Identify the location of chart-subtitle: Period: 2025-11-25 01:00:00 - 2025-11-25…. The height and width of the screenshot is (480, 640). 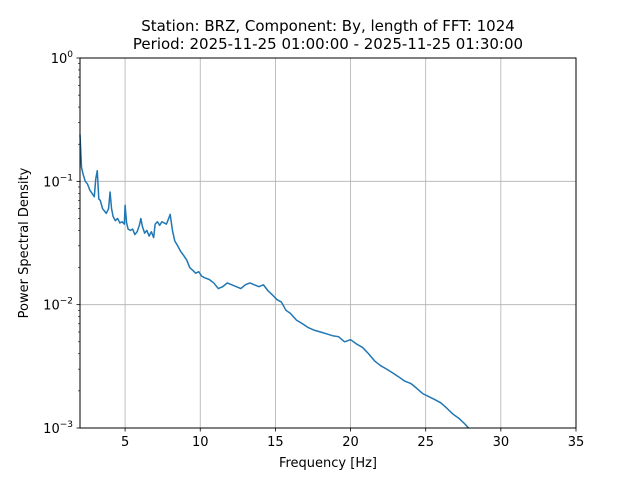
(328, 44).